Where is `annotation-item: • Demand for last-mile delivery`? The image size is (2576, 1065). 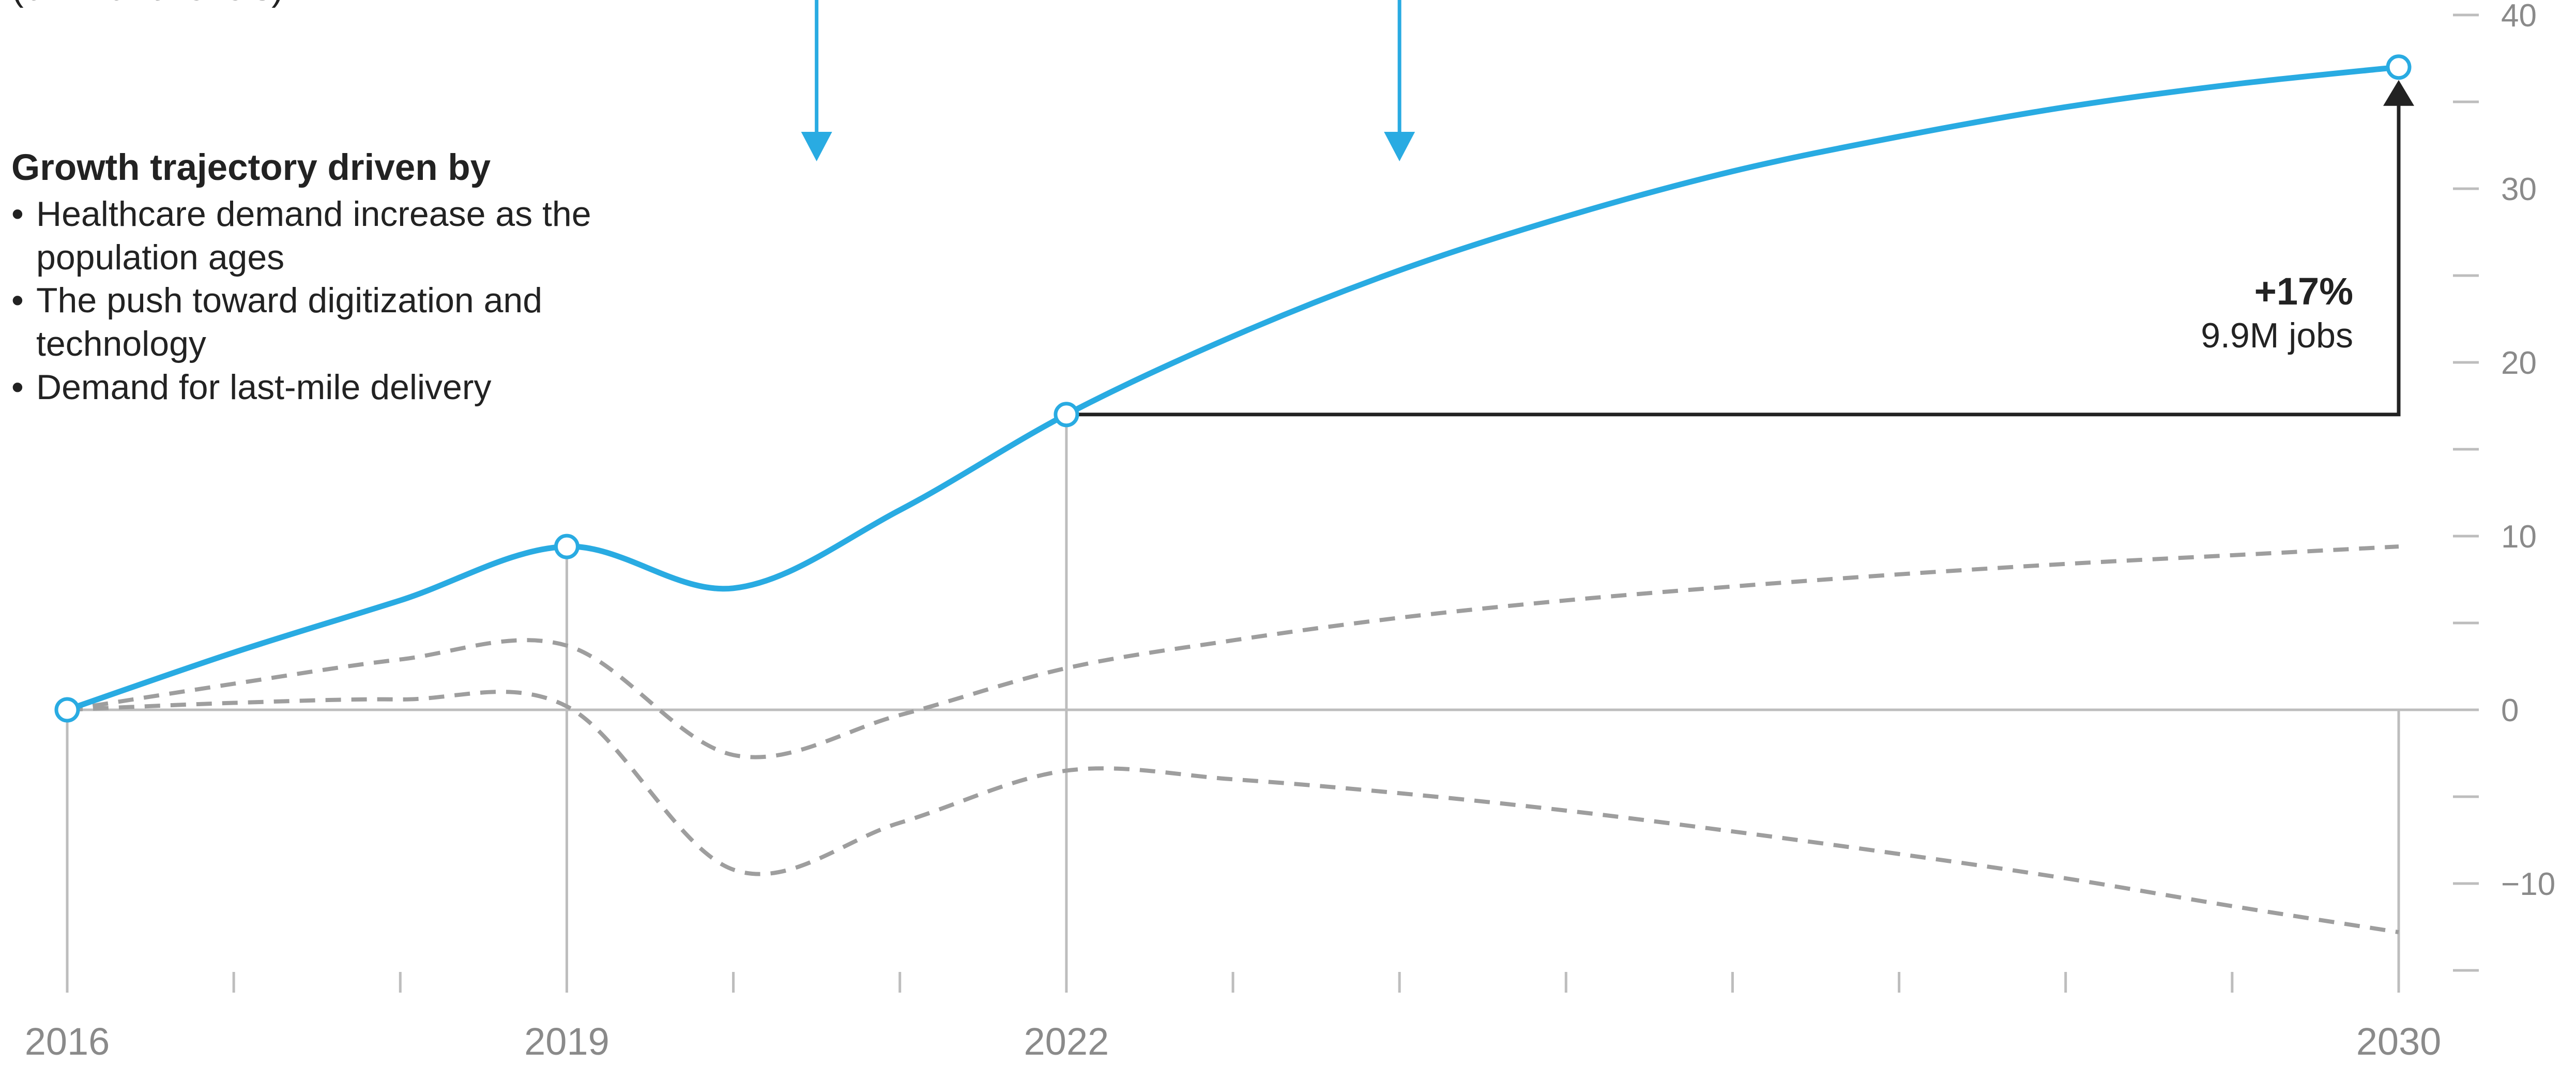
annotation-item: • Demand for last-mile delivery is located at coordinates (251, 387).